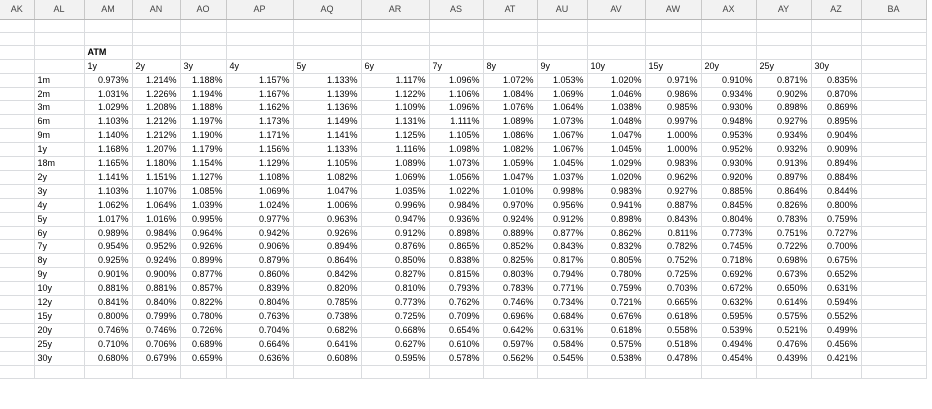 The width and height of the screenshot is (932, 409). I want to click on value-cell: 1.016%, so click(156, 219).